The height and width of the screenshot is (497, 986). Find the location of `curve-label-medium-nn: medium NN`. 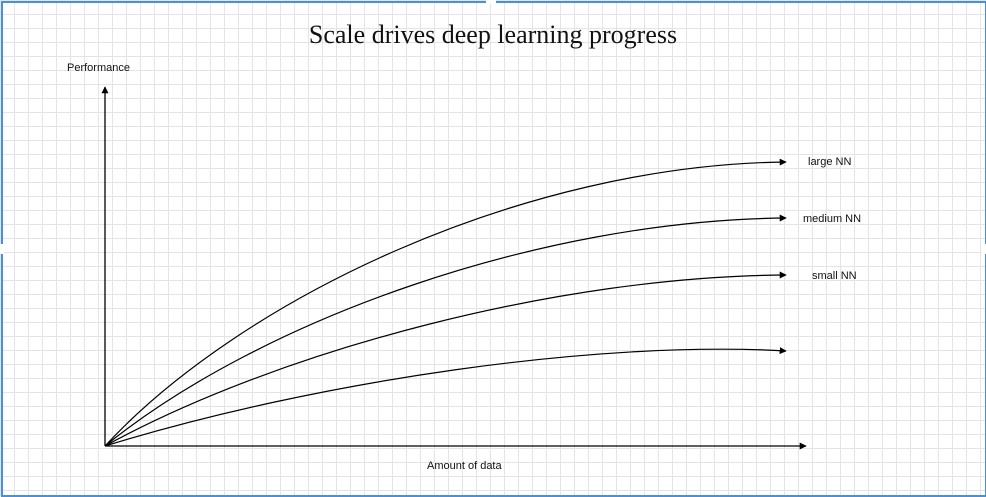

curve-label-medium-nn: medium NN is located at coordinates (832, 219).